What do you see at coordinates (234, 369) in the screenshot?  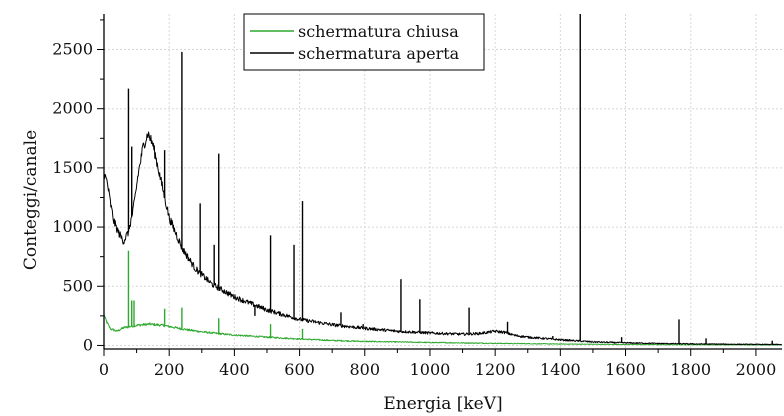 I see `x-tick-label: 400` at bounding box center [234, 369].